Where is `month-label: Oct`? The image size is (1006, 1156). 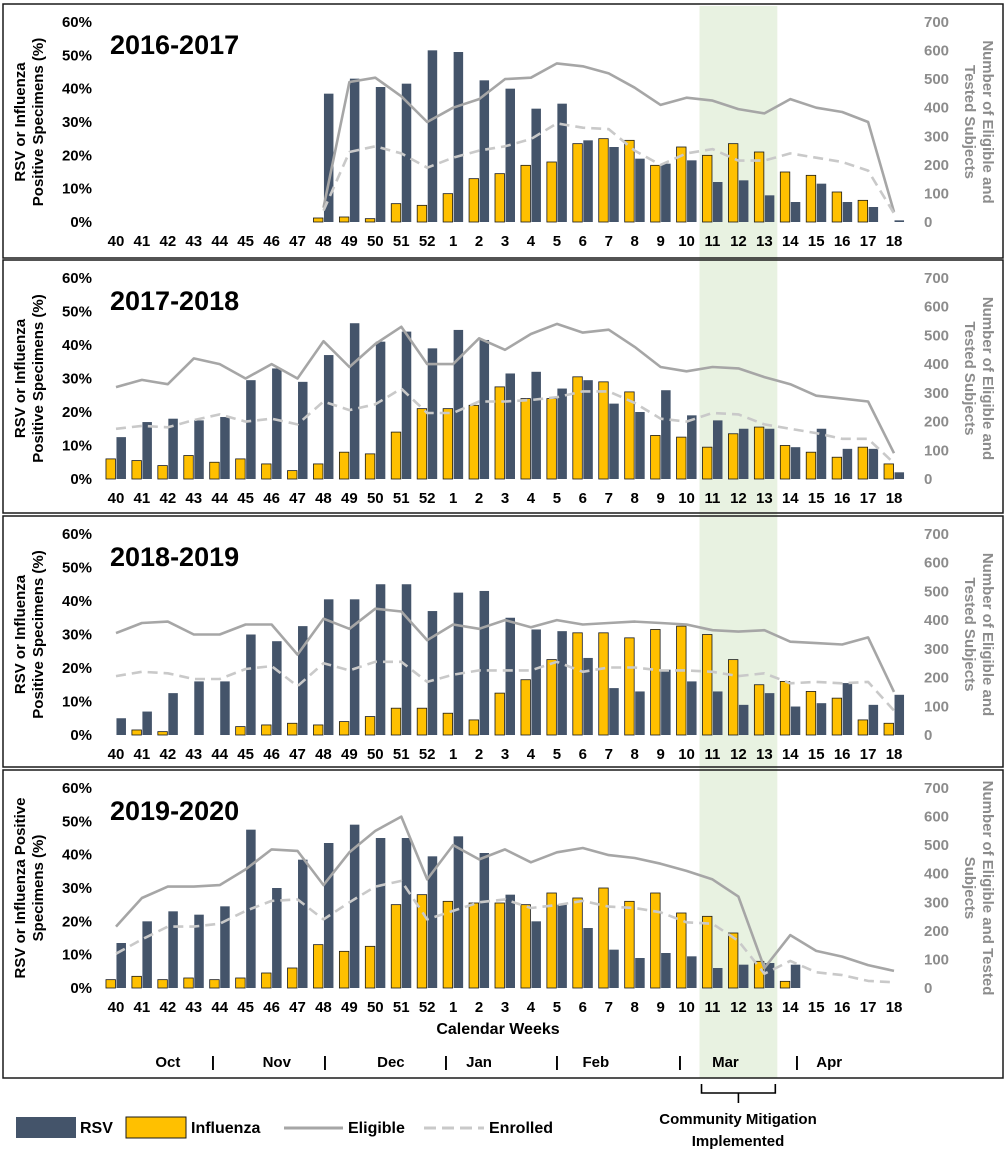 month-label: Oct is located at coordinates (167, 1062).